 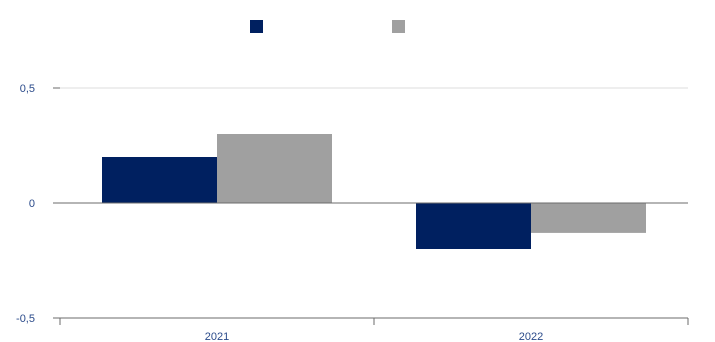 What do you see at coordinates (327, 26) in the screenshot?
I see `legend` at bounding box center [327, 26].